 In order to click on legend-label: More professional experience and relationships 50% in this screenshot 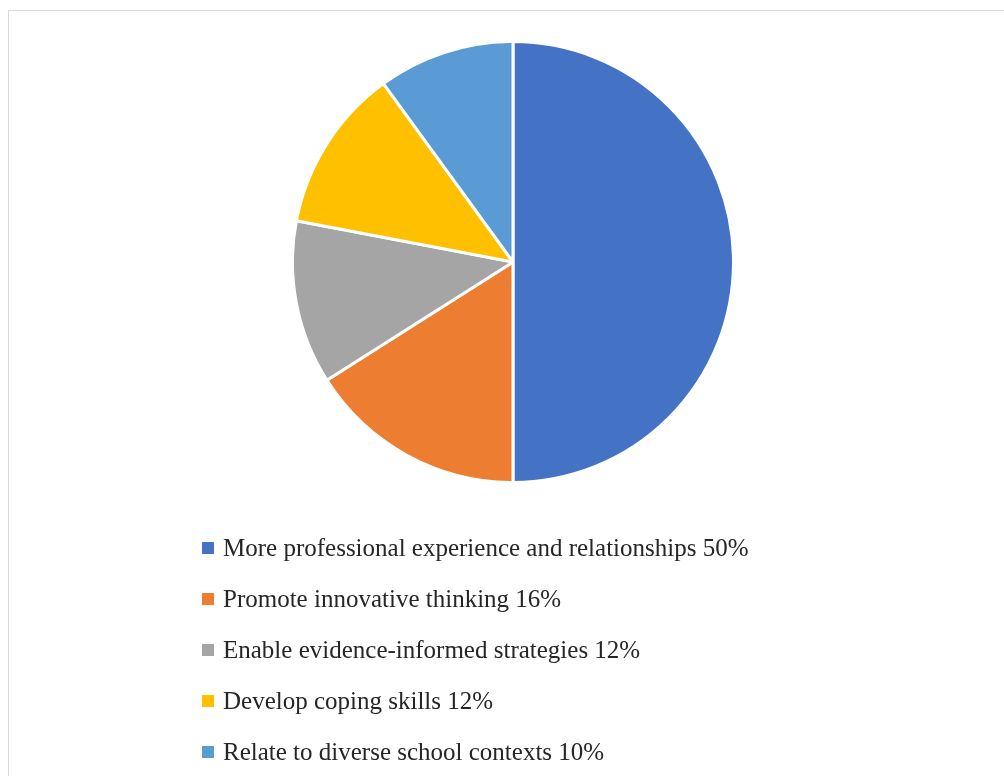, I will do `click(486, 547)`.